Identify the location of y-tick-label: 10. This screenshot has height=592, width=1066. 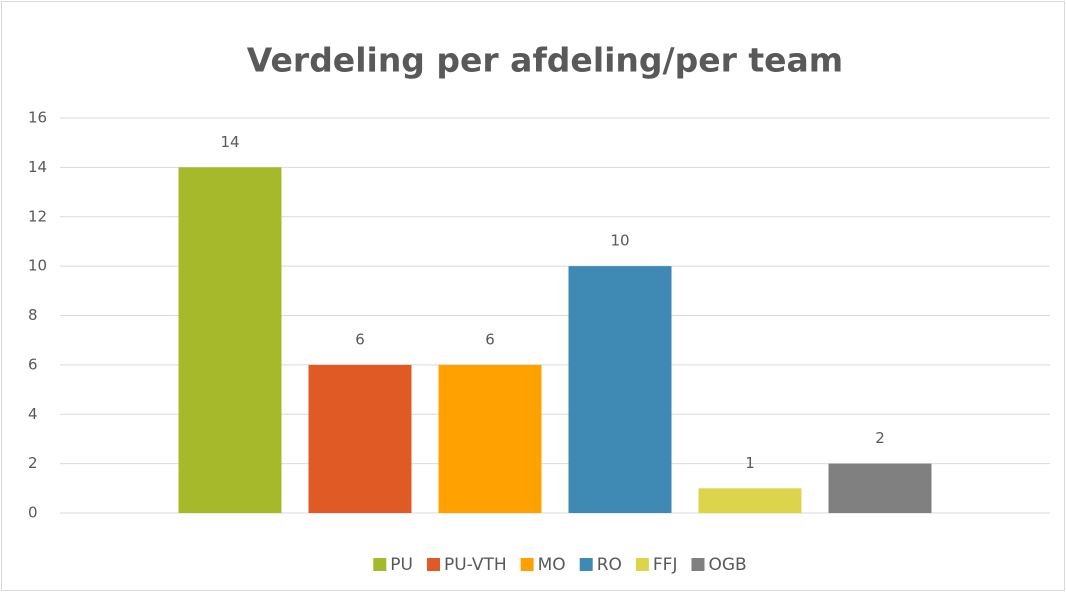
(37, 266).